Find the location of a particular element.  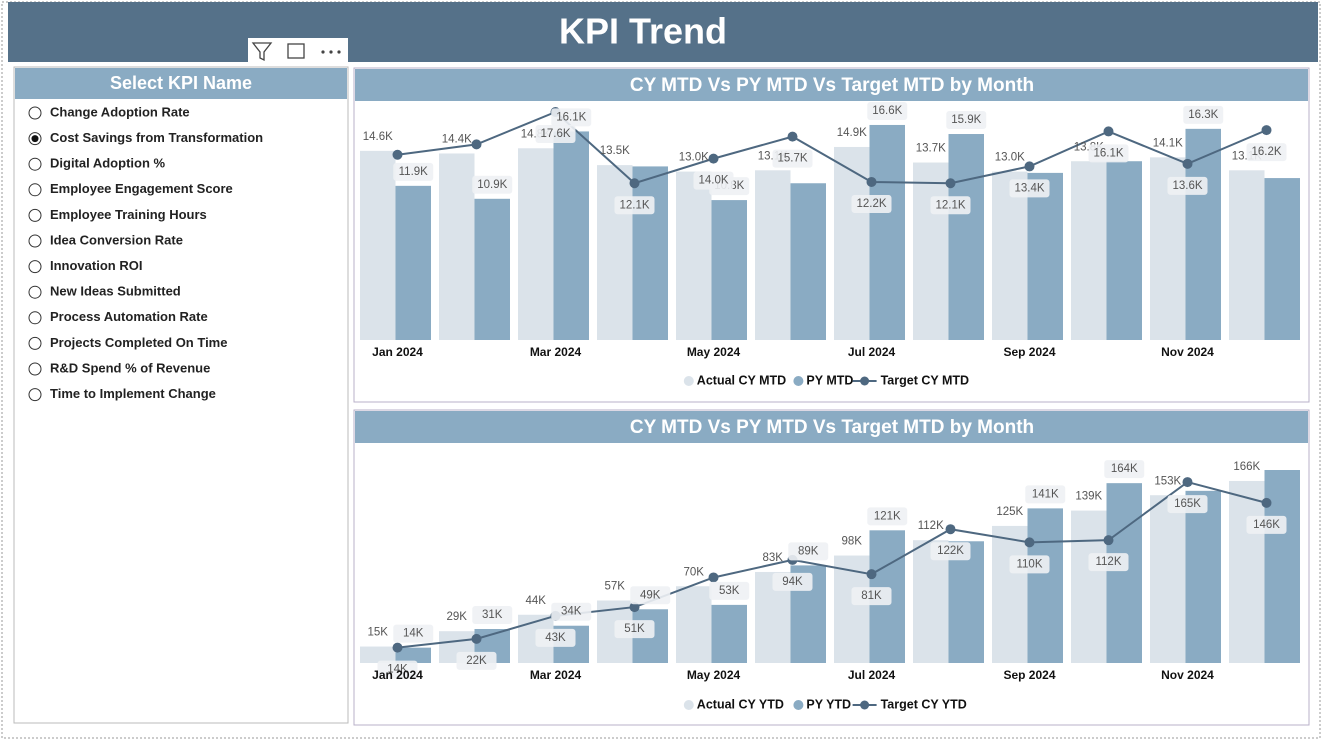

data-label: 139K is located at coordinates (1088, 497).